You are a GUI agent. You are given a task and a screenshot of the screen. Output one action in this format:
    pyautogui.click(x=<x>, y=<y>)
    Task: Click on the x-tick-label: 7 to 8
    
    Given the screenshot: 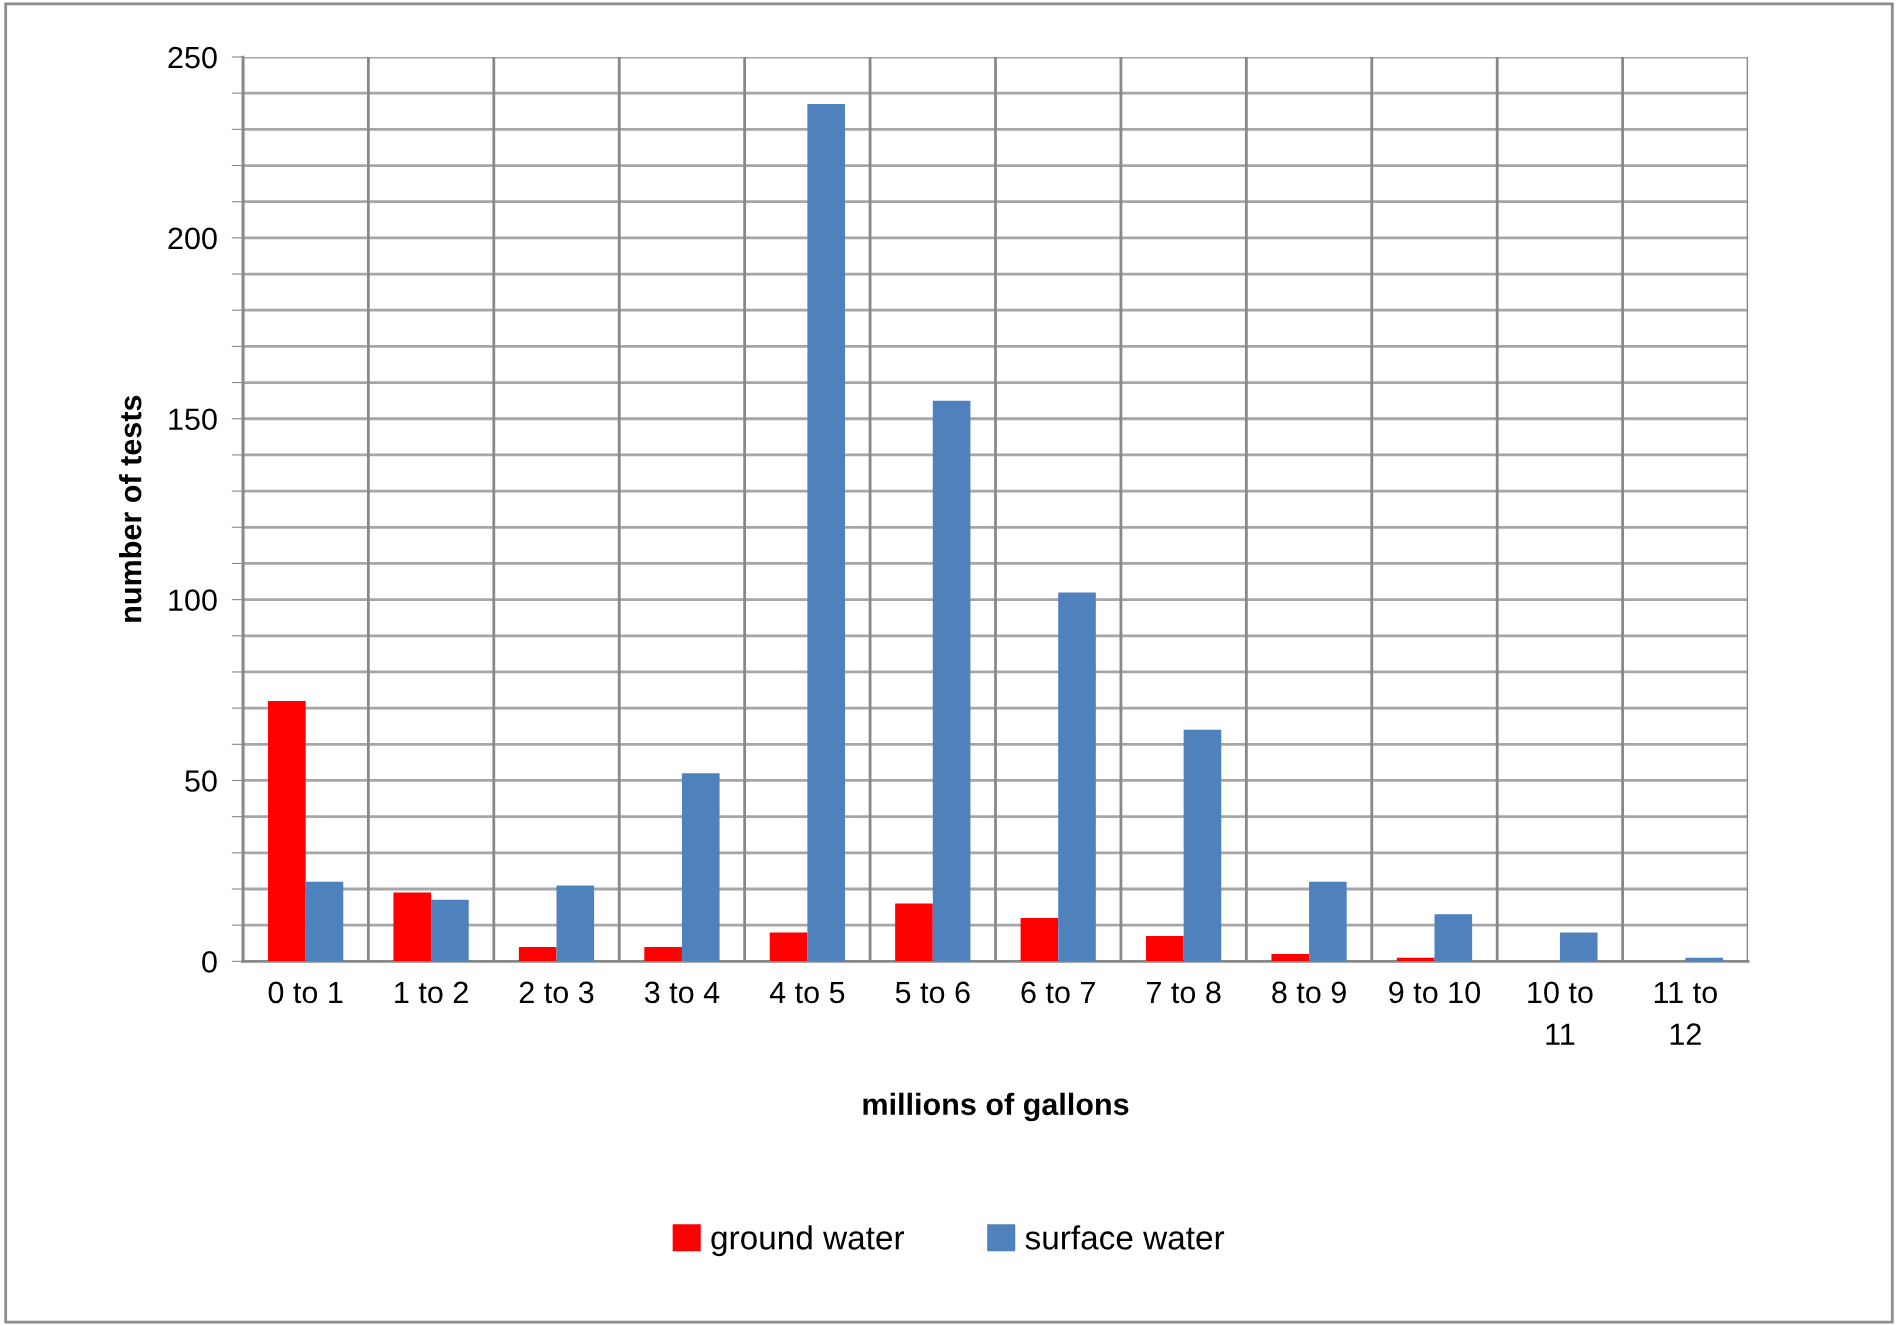 What is the action you would take?
    pyautogui.click(x=1183, y=992)
    